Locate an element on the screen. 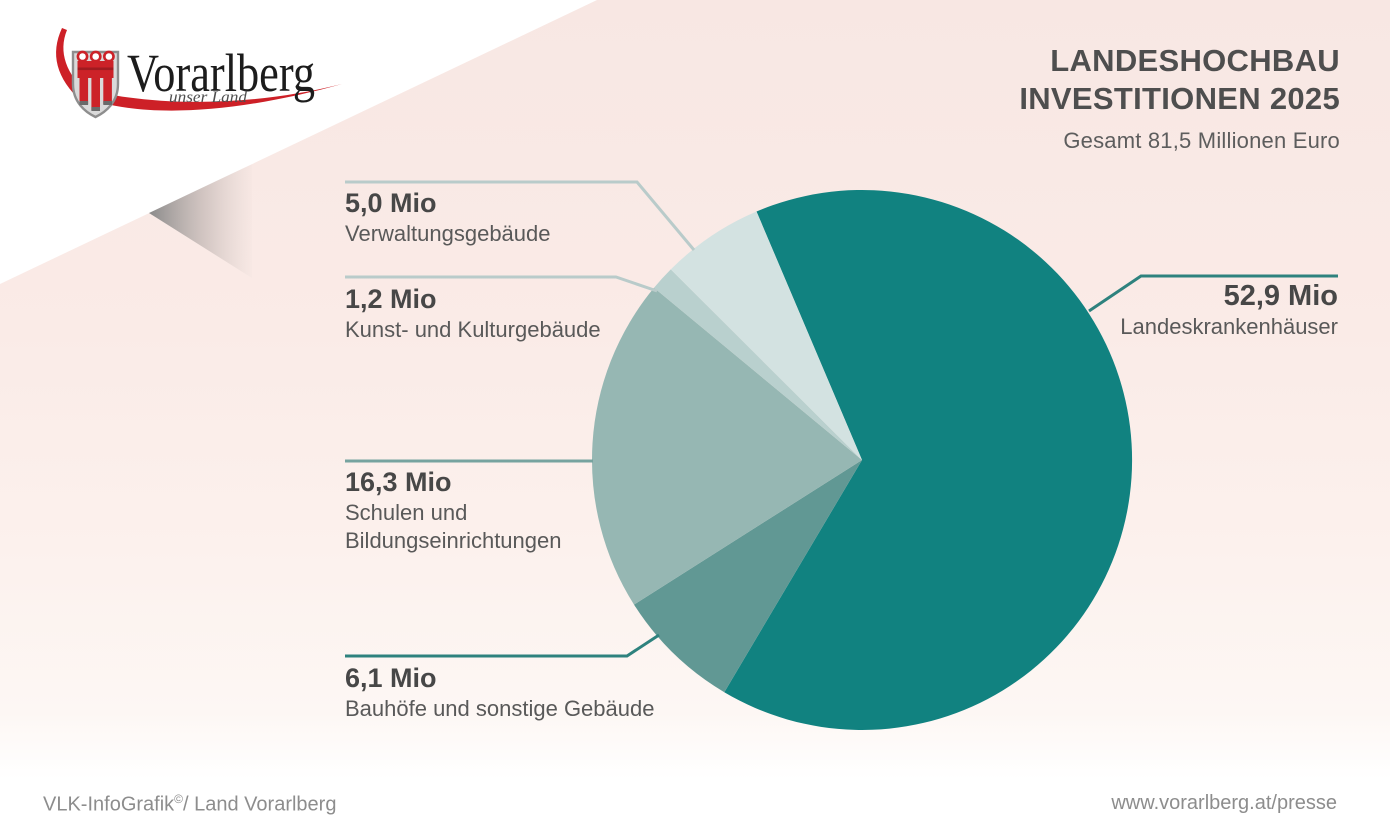 Image resolution: width=1390 pixels, height=829 pixels. page-subtitle: Gesamt 81,5 Millionen Euro is located at coordinates (1201, 140).